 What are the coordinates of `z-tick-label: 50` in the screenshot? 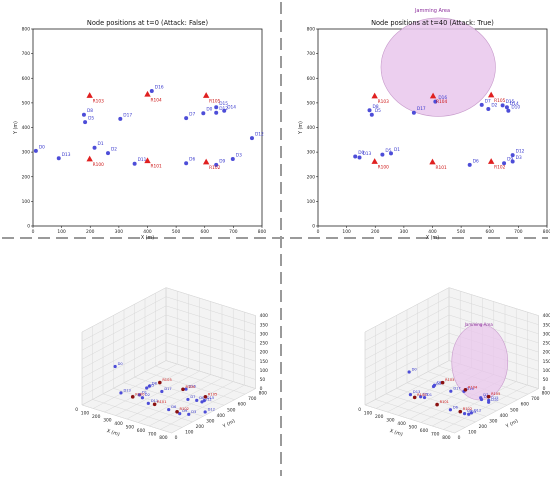 It's located at (546, 380).